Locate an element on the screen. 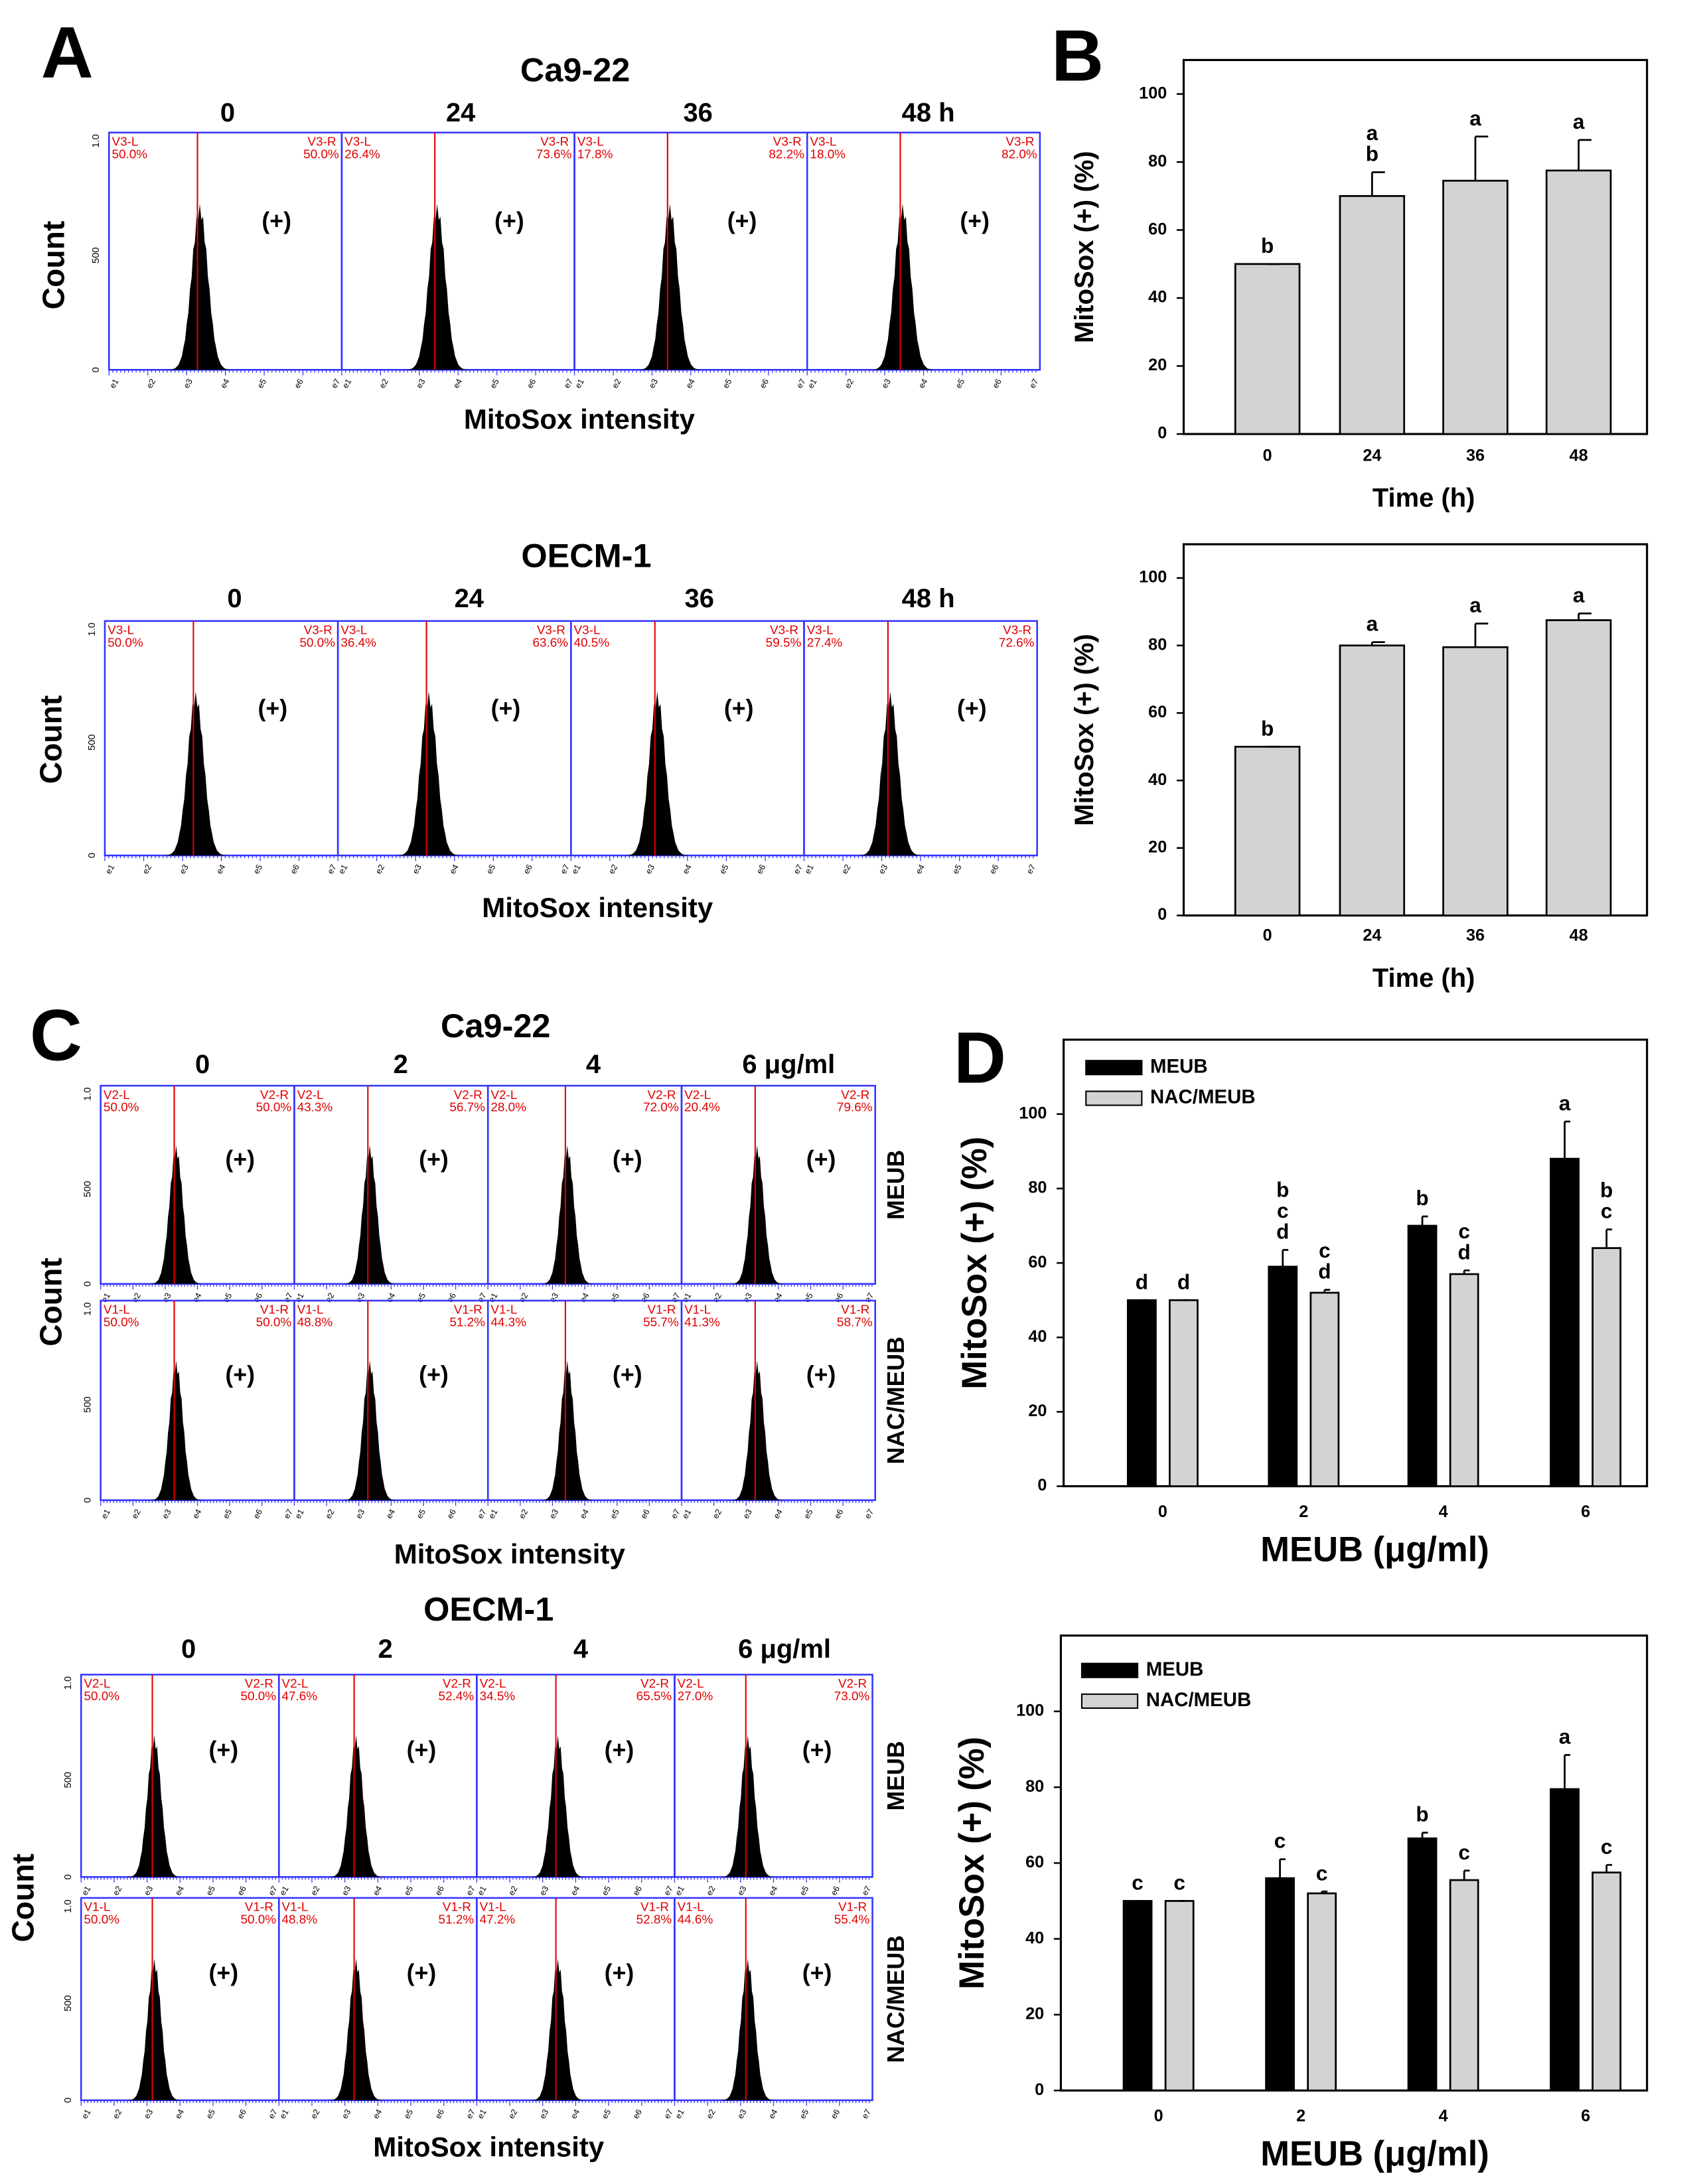 This screenshot has width=1703, height=2184. y-tick-label: 80 is located at coordinates (1037, 1188).